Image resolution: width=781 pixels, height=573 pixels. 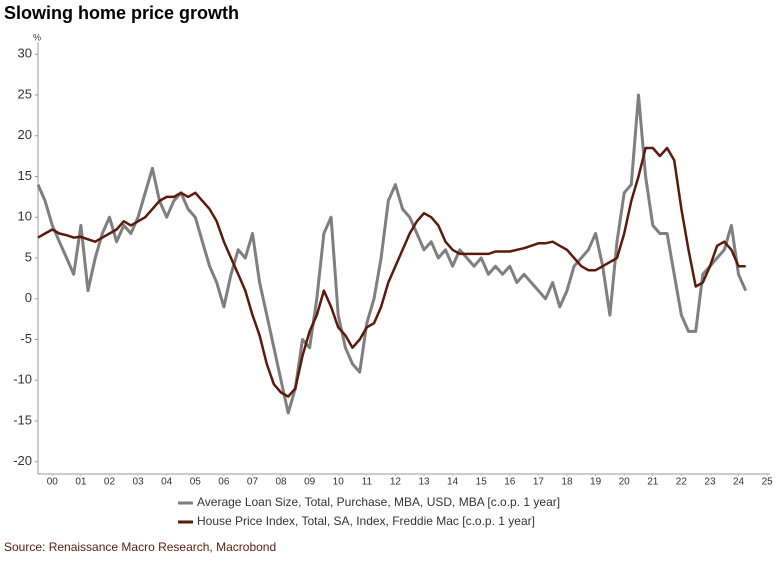 I want to click on x-tick-label: 17, so click(x=539, y=482).